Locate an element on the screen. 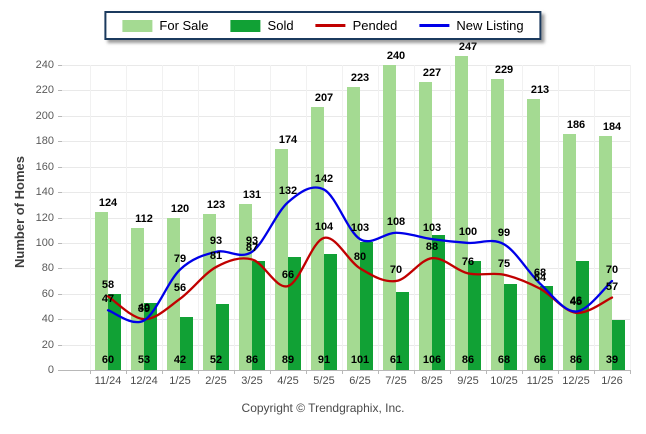 This screenshot has height=434, width=646. x-axis-category-label: 12/24 is located at coordinates (144, 381).